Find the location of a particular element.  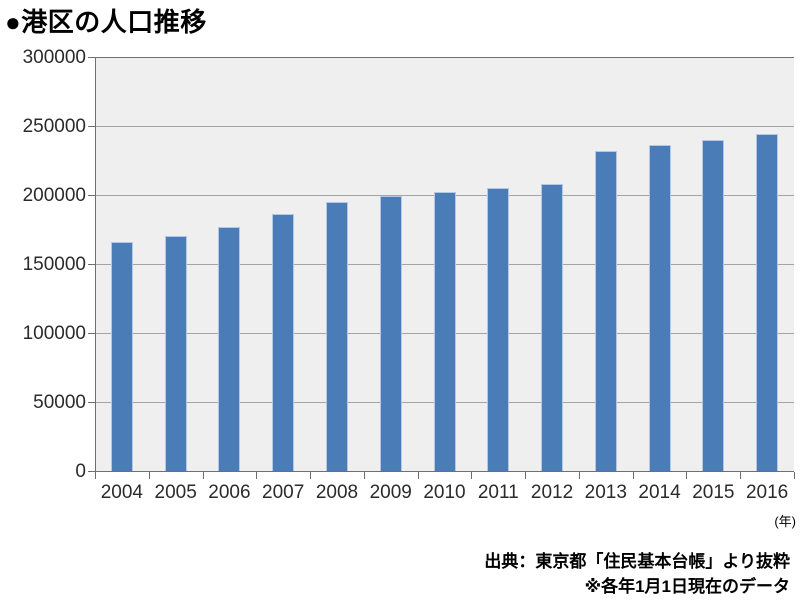

x-axis-label-2016: 2016 is located at coordinates (767, 492).